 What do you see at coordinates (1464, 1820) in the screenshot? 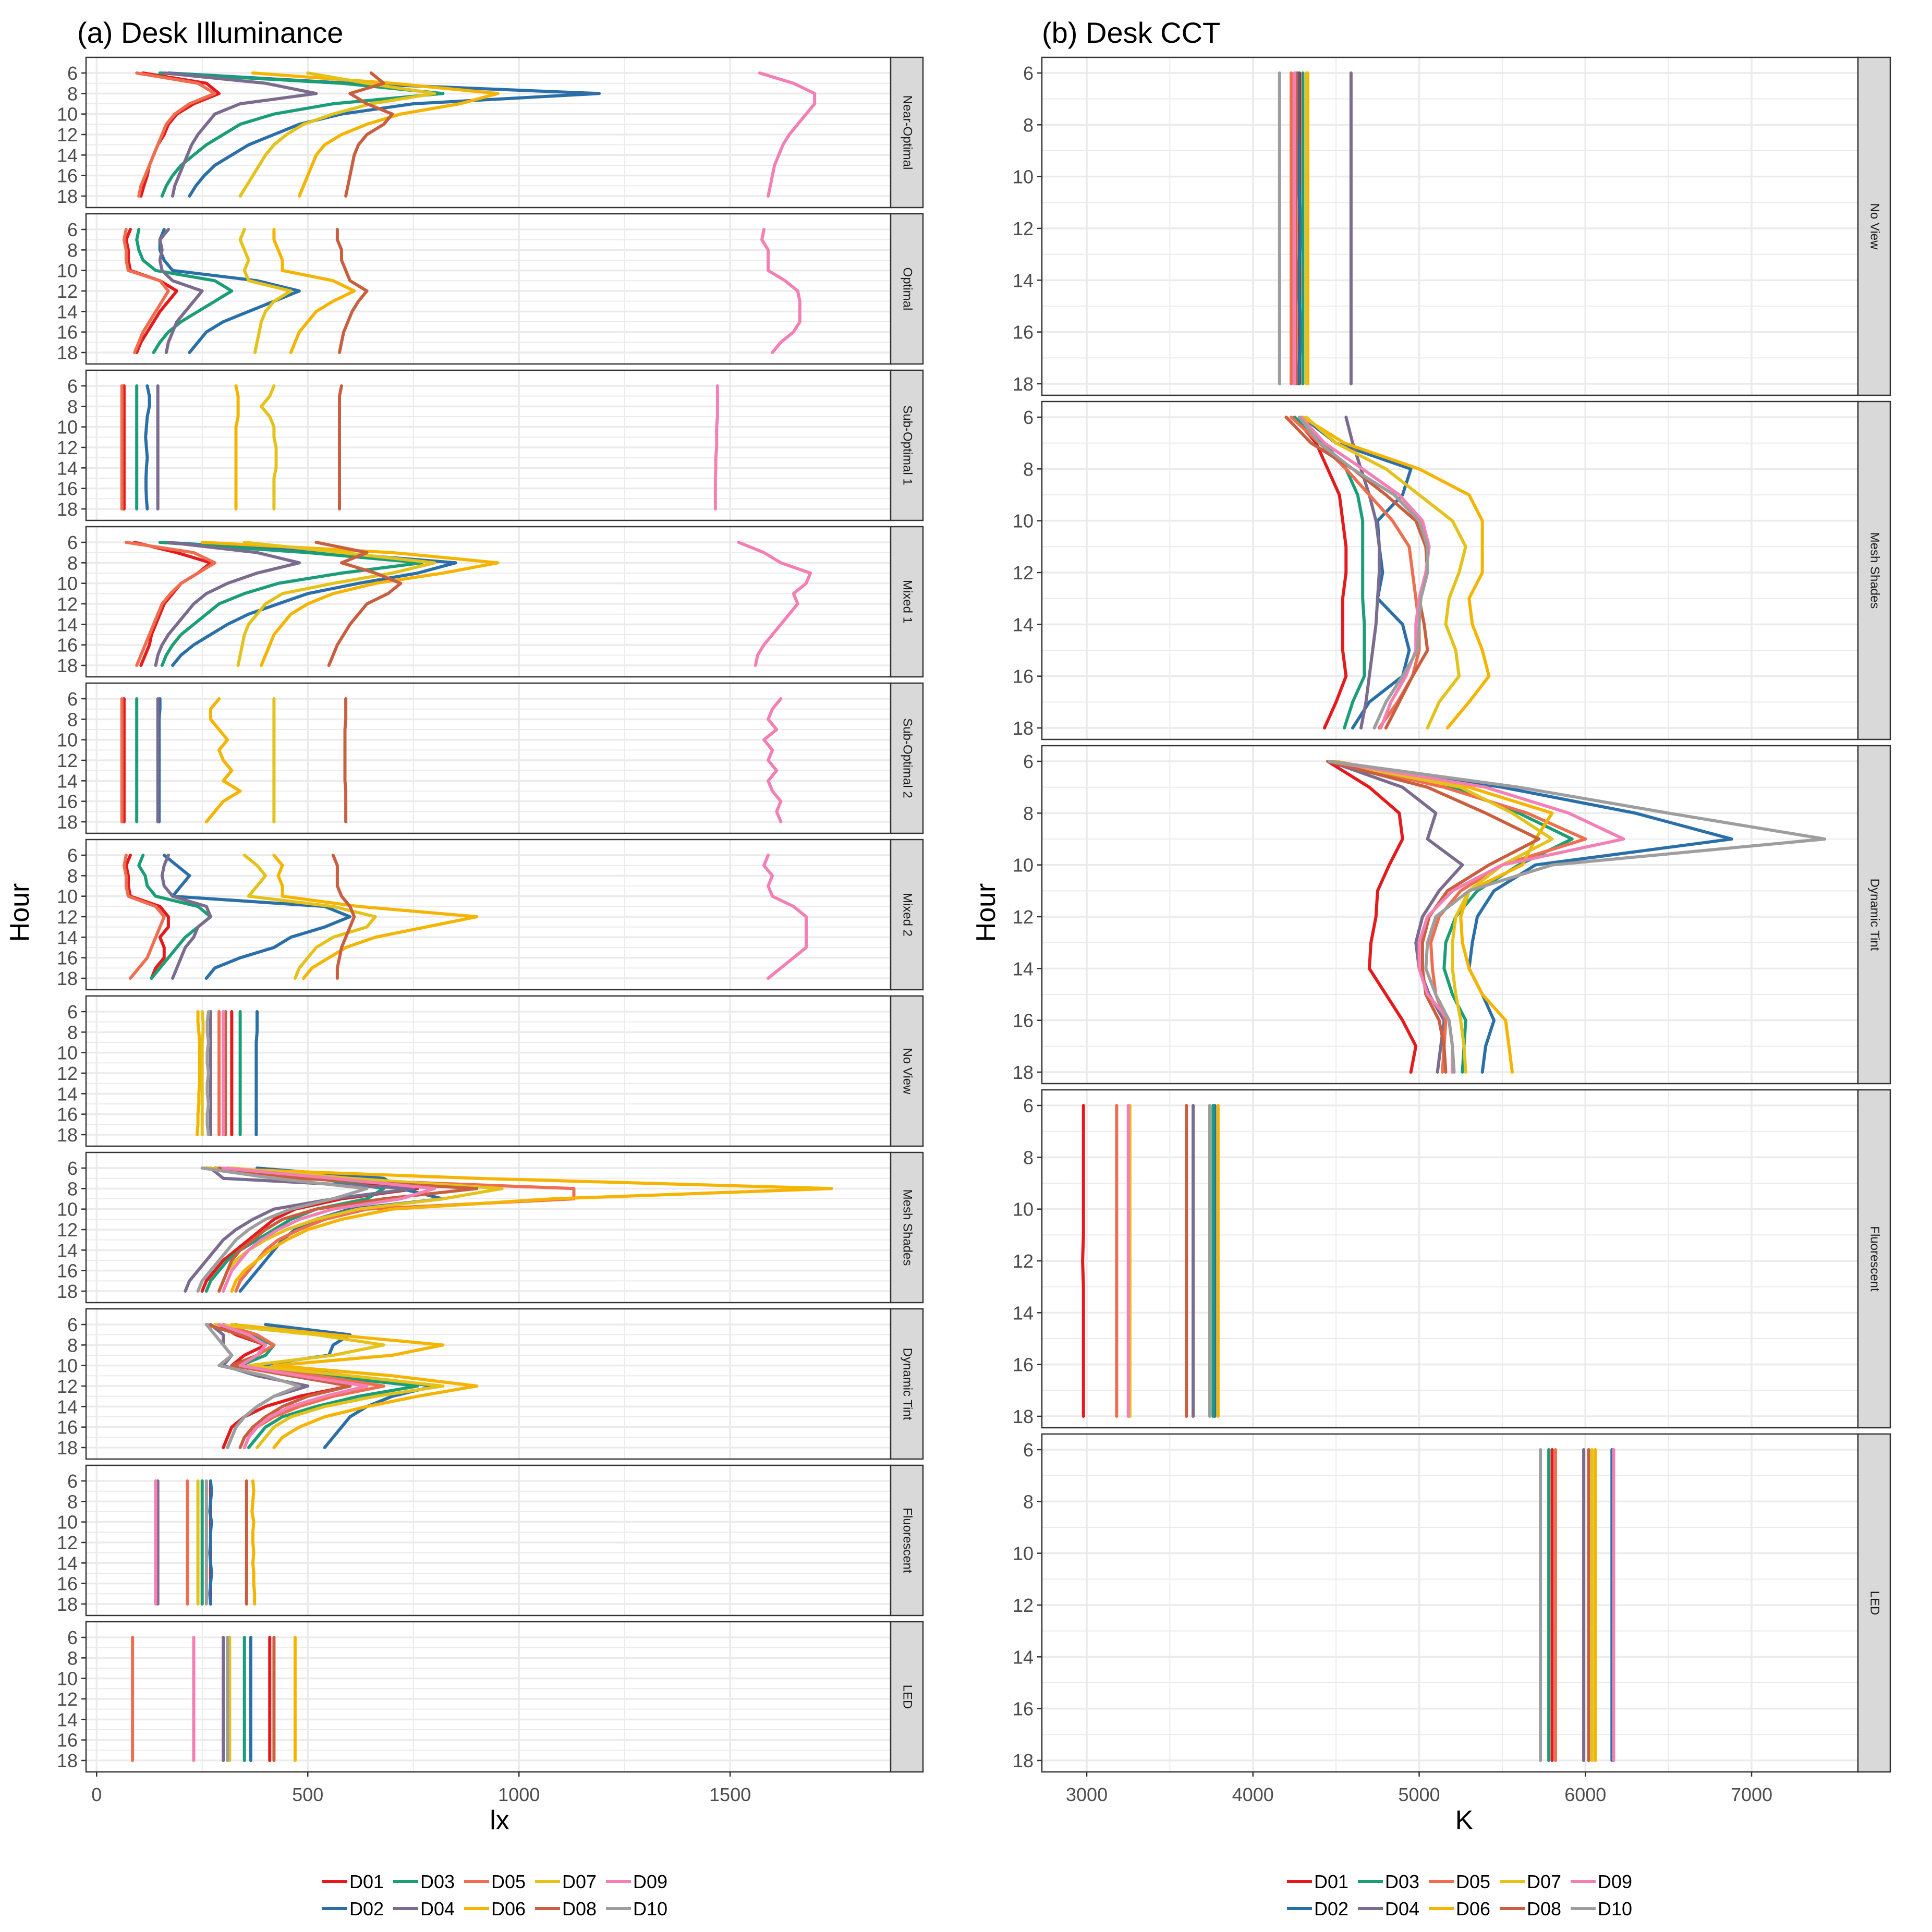
I see `chart-b-xlabel: K` at bounding box center [1464, 1820].